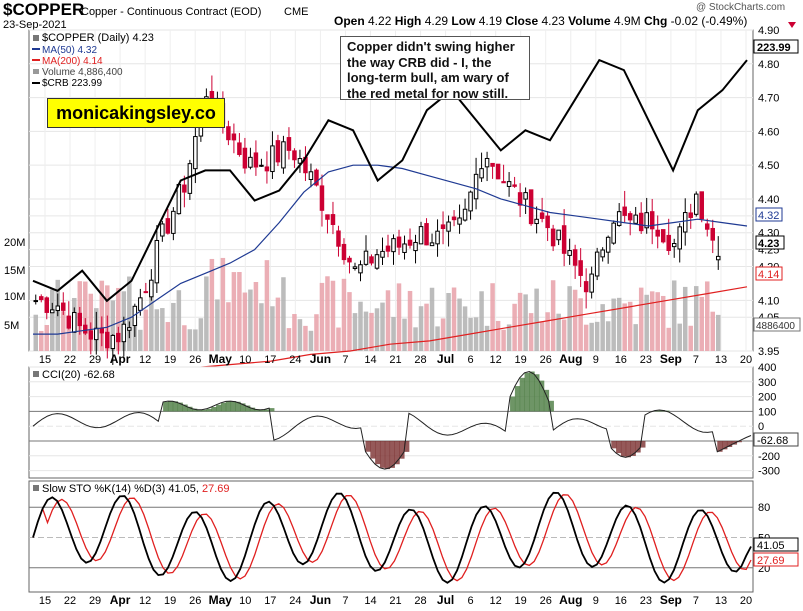 Image resolution: width=803 pixels, height=611 pixels. I want to click on ma200-badge-text: 4.14, so click(768, 275).